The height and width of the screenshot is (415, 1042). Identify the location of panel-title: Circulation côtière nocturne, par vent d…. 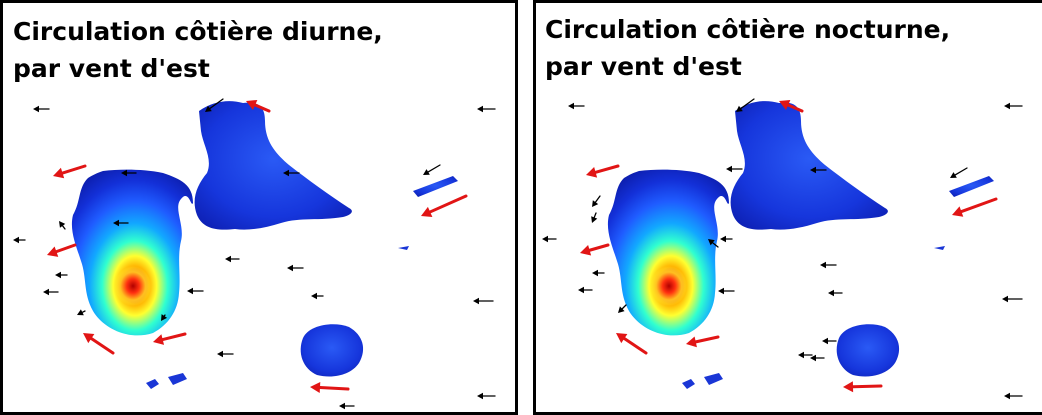
(747, 48).